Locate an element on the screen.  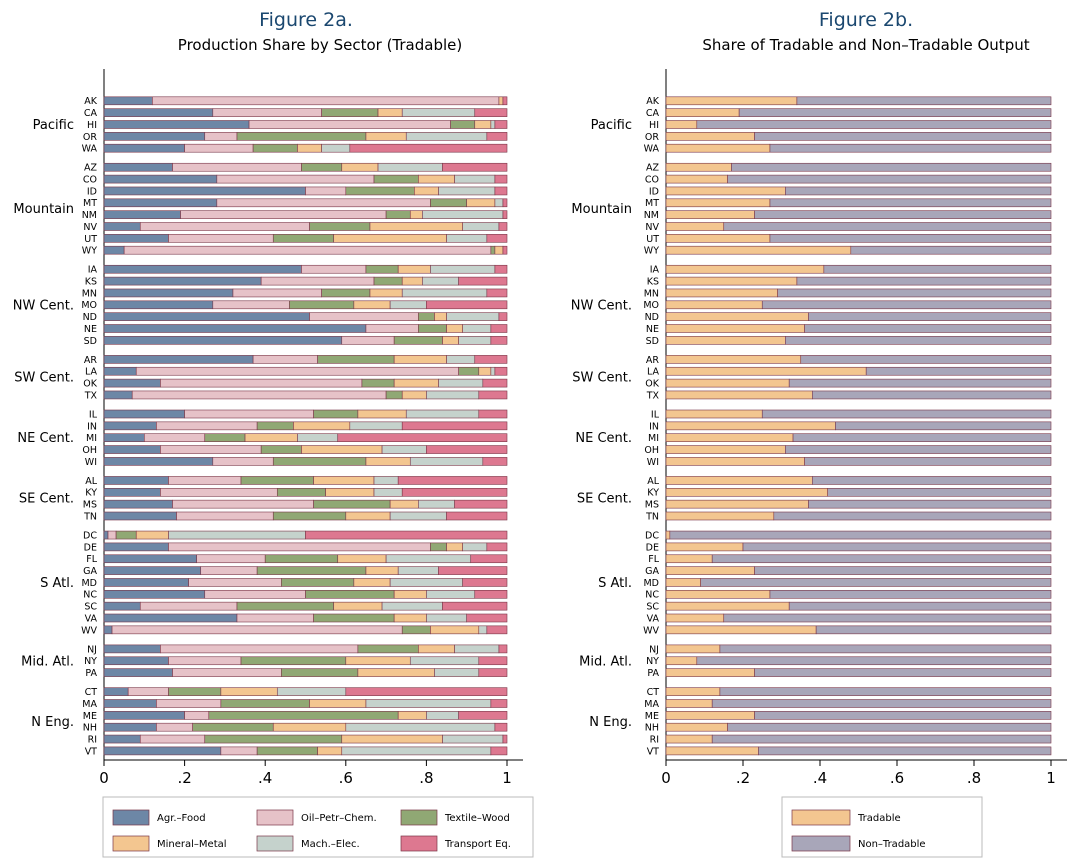
state-label: ID is located at coordinates (654, 191).